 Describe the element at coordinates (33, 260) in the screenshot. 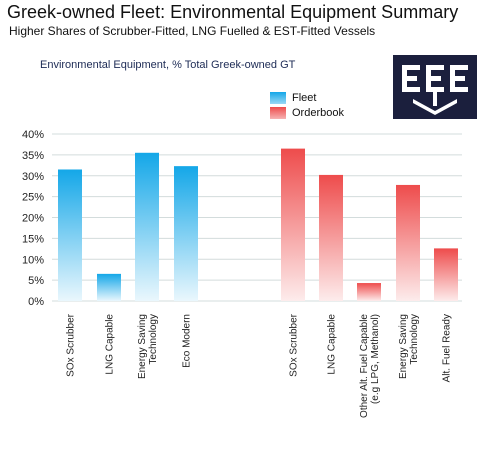

I see `y-tick-label: 10%` at that location.